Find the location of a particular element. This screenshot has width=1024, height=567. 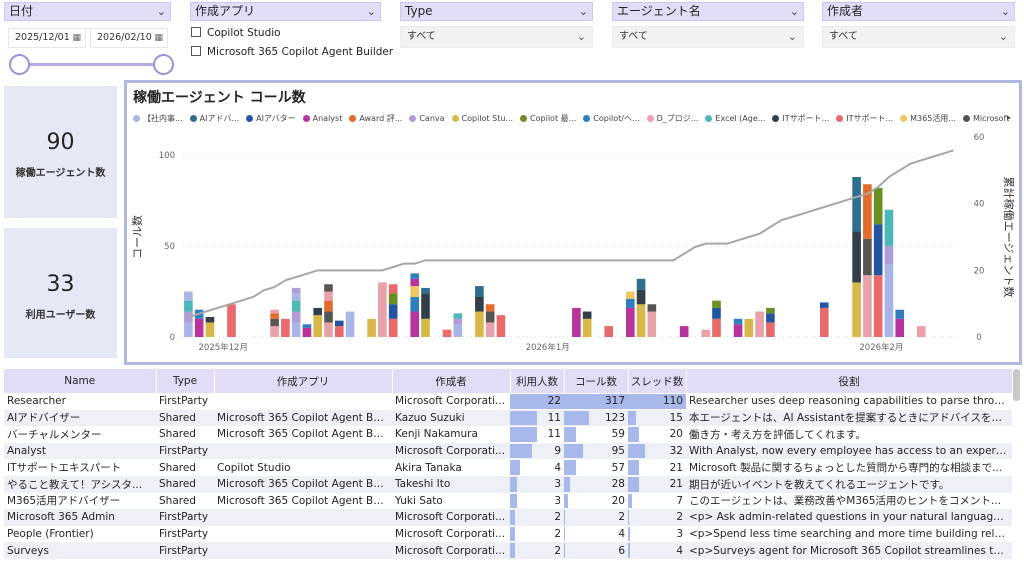

end-date-input: 2026/02/10 ▦ is located at coordinates (129, 38).